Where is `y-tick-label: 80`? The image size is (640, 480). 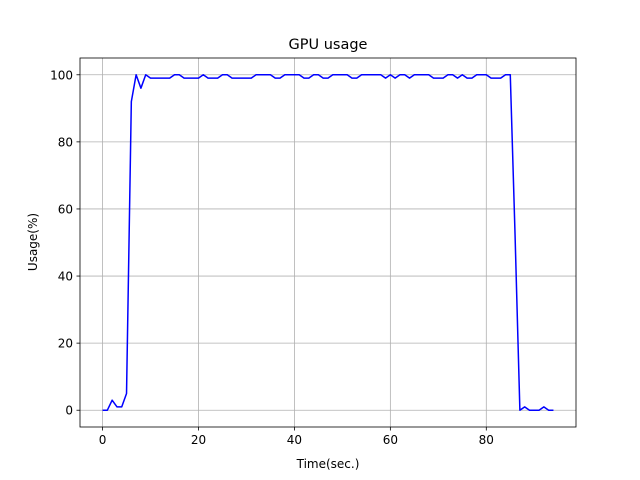
y-tick-label: 80 is located at coordinates (65, 142).